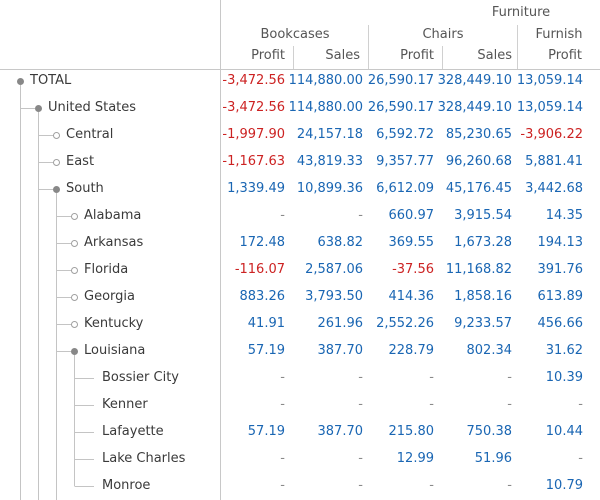 This screenshot has height=500, width=600. I want to click on row-label: South, so click(85, 188).